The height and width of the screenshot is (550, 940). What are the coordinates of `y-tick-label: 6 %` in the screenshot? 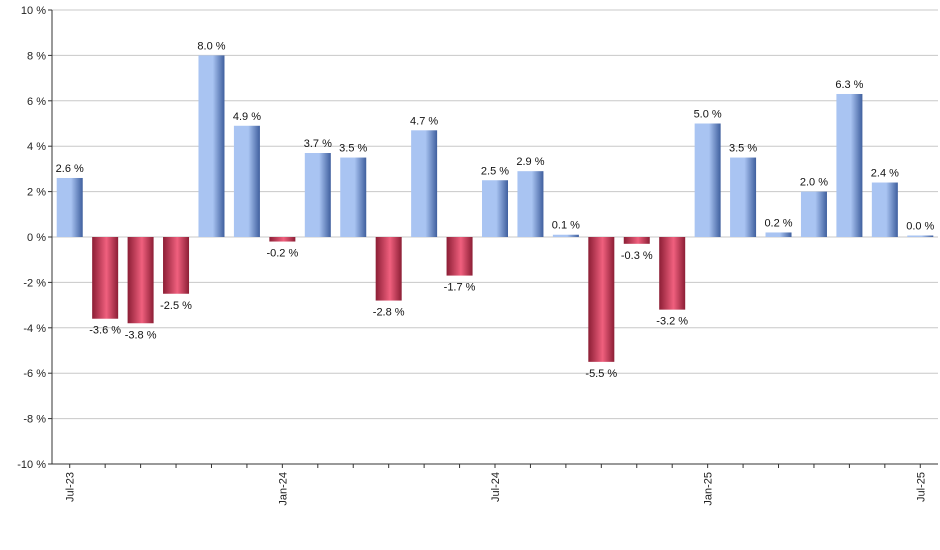 It's located at (36, 102).